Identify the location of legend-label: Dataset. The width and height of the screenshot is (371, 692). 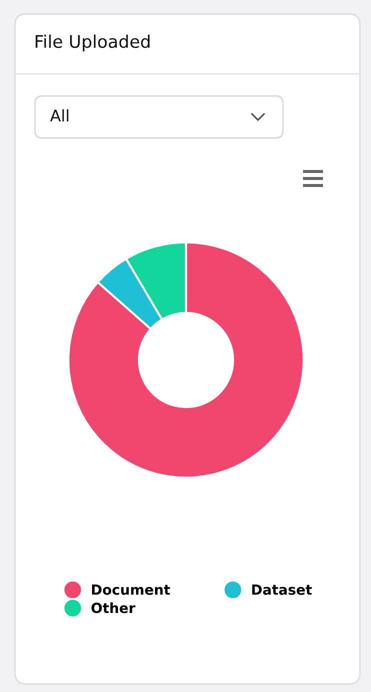
(282, 589).